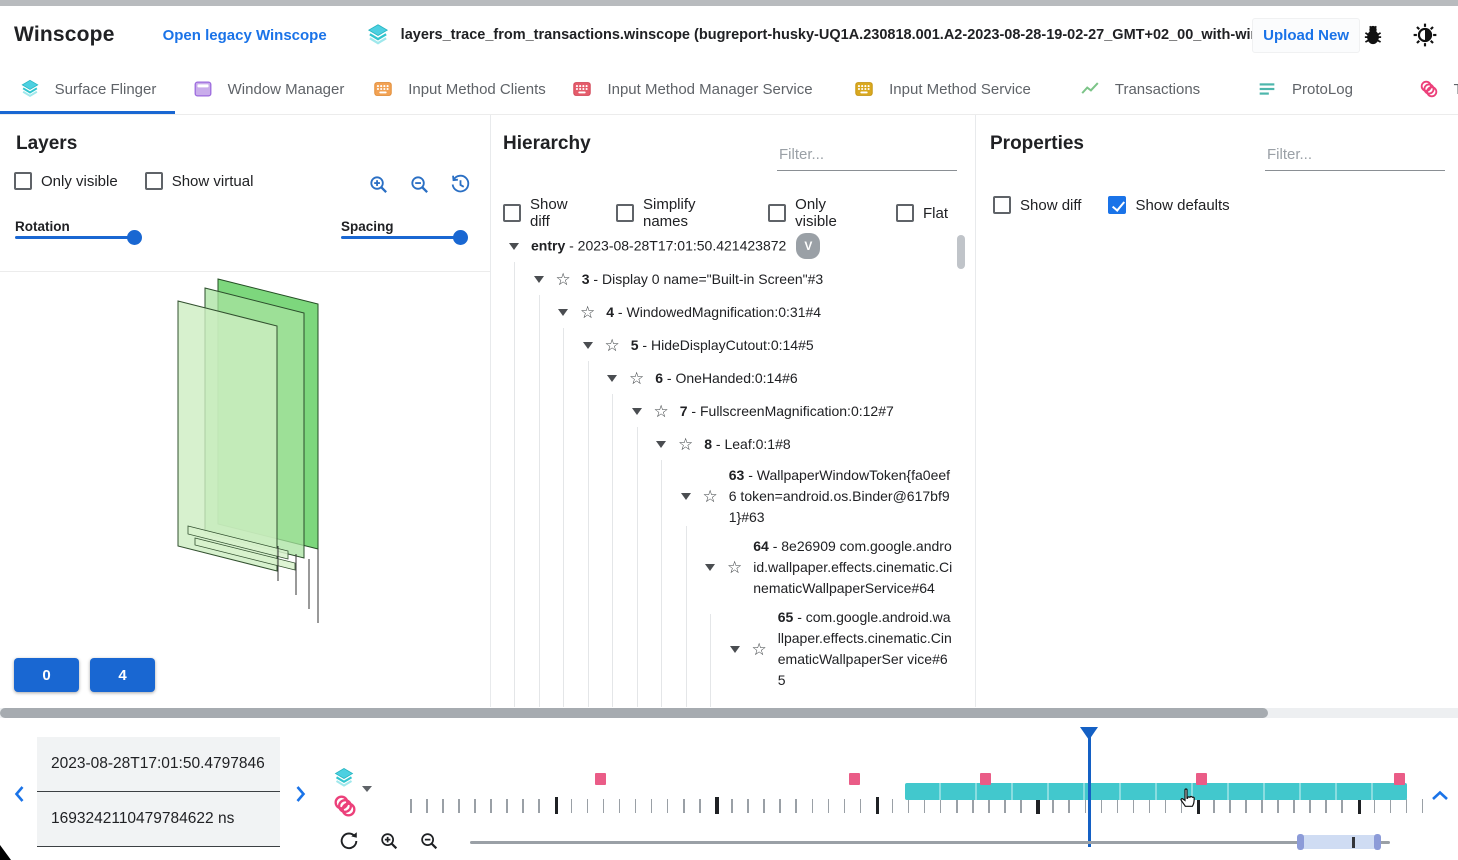  What do you see at coordinates (460, 184) in the screenshot?
I see `restore-icon` at bounding box center [460, 184].